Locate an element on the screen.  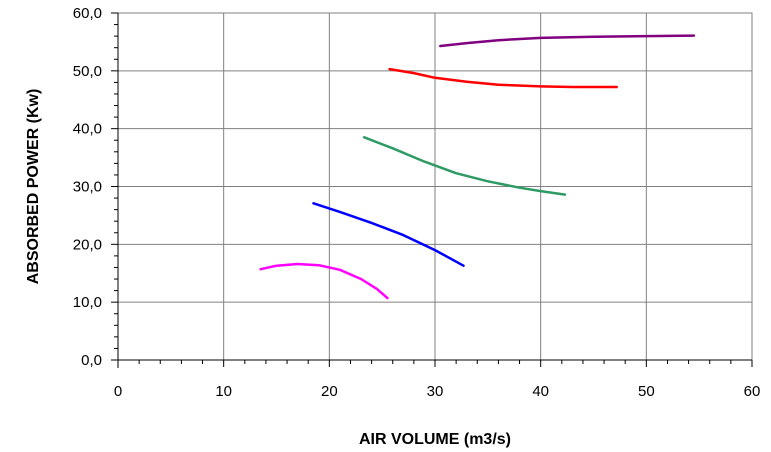
x-tick-label: 0 is located at coordinates (118, 391).